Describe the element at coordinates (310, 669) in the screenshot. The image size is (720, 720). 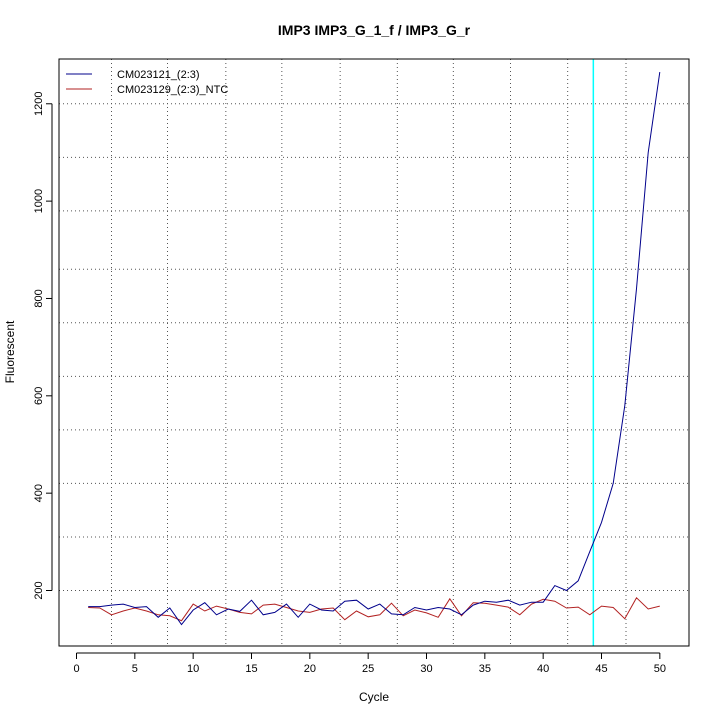
I see `x-tick-label: 20` at that location.